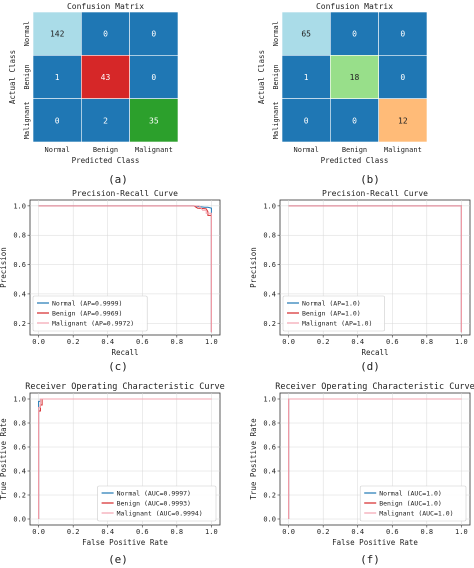  What do you see at coordinates (331, 304) in the screenshot?
I see `legend-entry: Normal (AP=1.0)` at bounding box center [331, 304].